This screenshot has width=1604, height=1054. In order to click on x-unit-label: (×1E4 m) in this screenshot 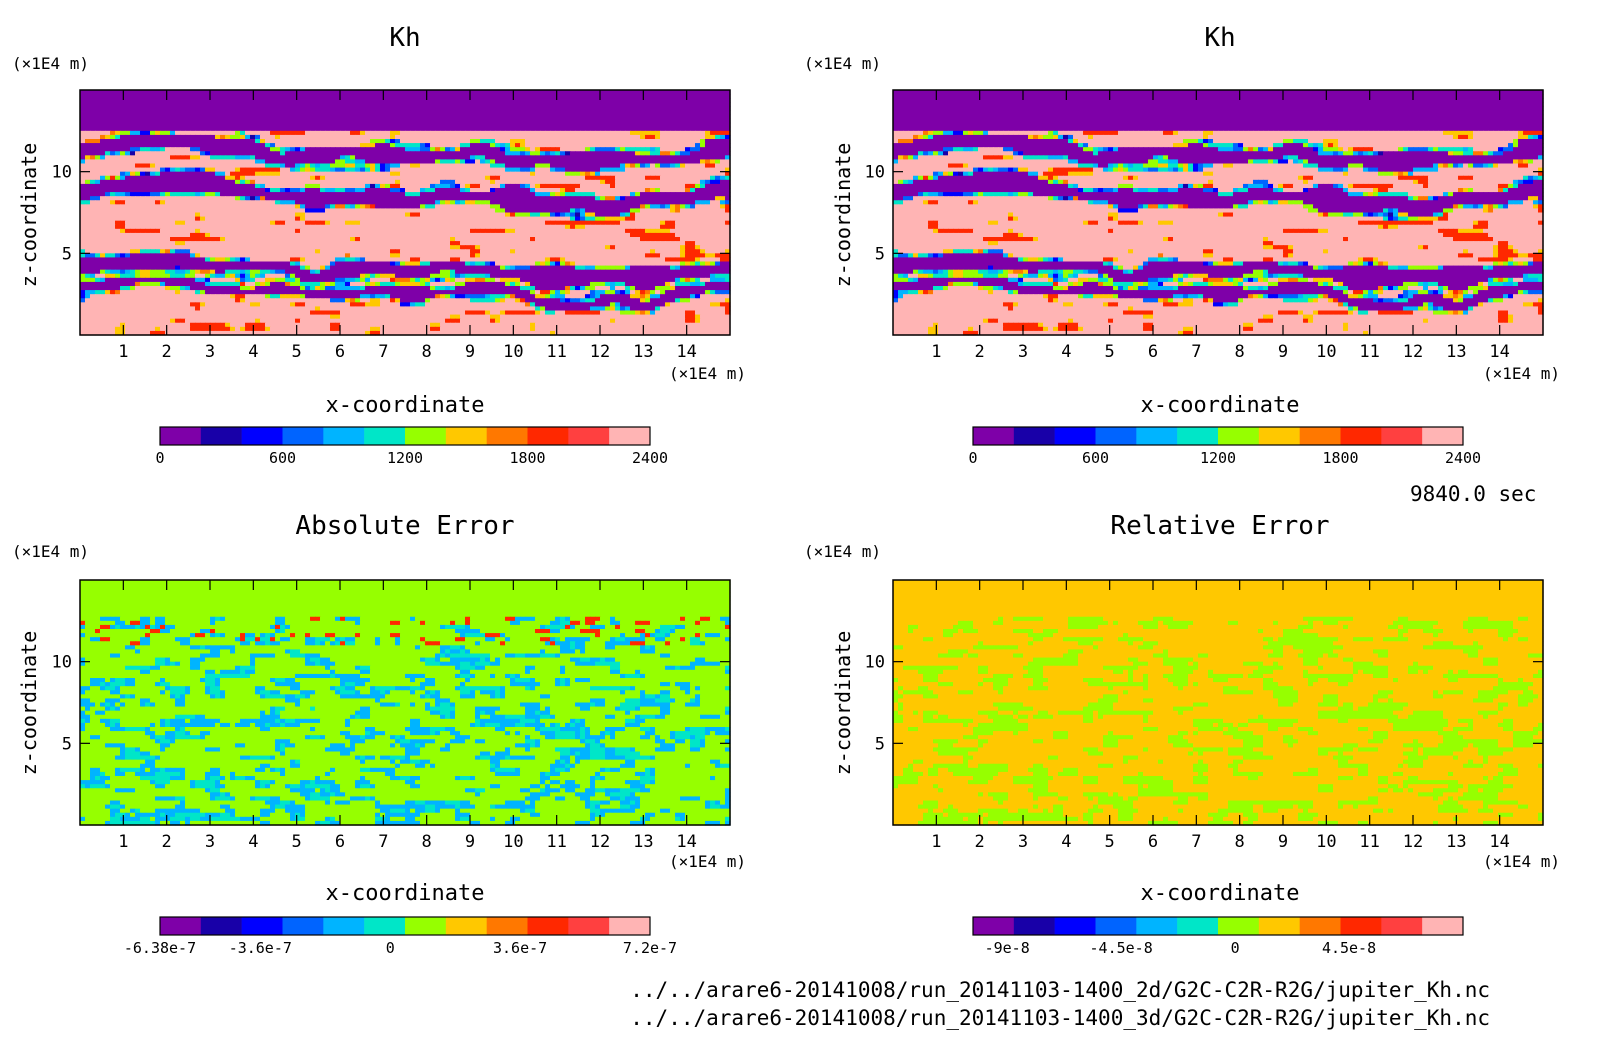, I will do `click(707, 373)`.